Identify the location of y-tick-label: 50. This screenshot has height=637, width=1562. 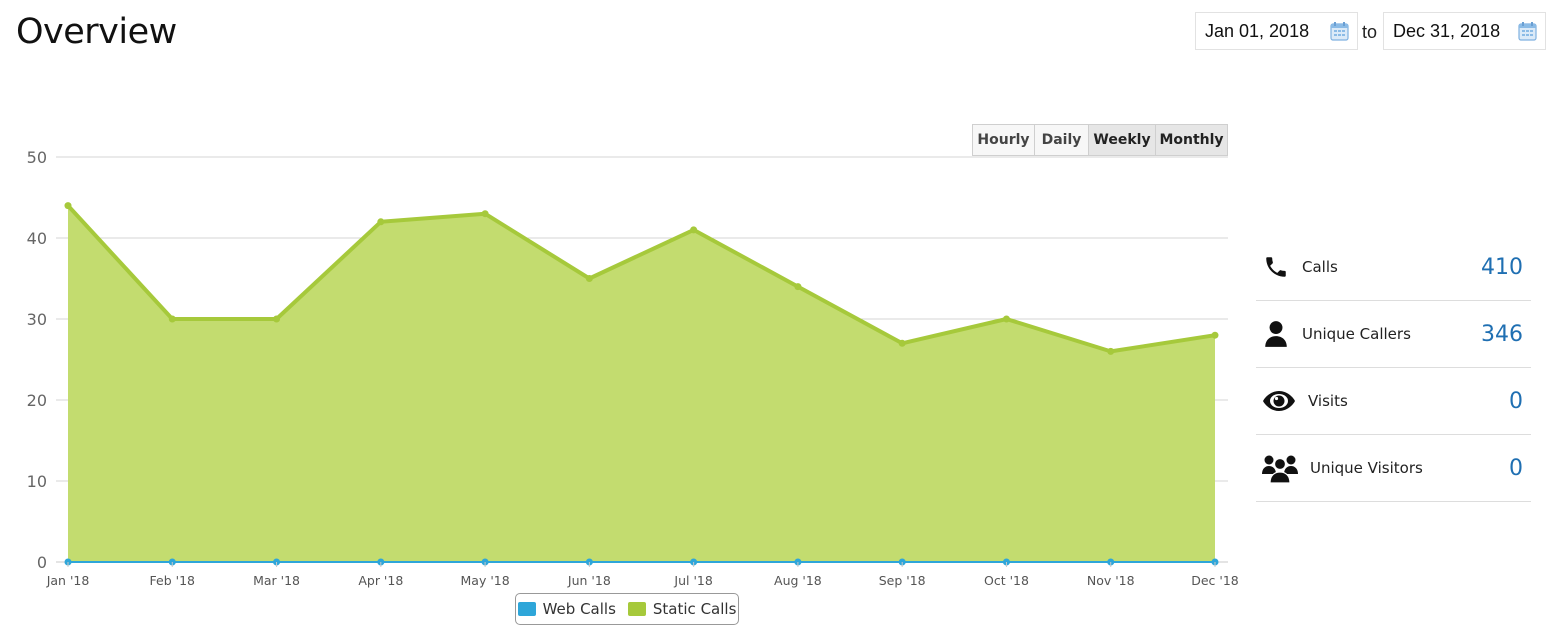
(37, 157).